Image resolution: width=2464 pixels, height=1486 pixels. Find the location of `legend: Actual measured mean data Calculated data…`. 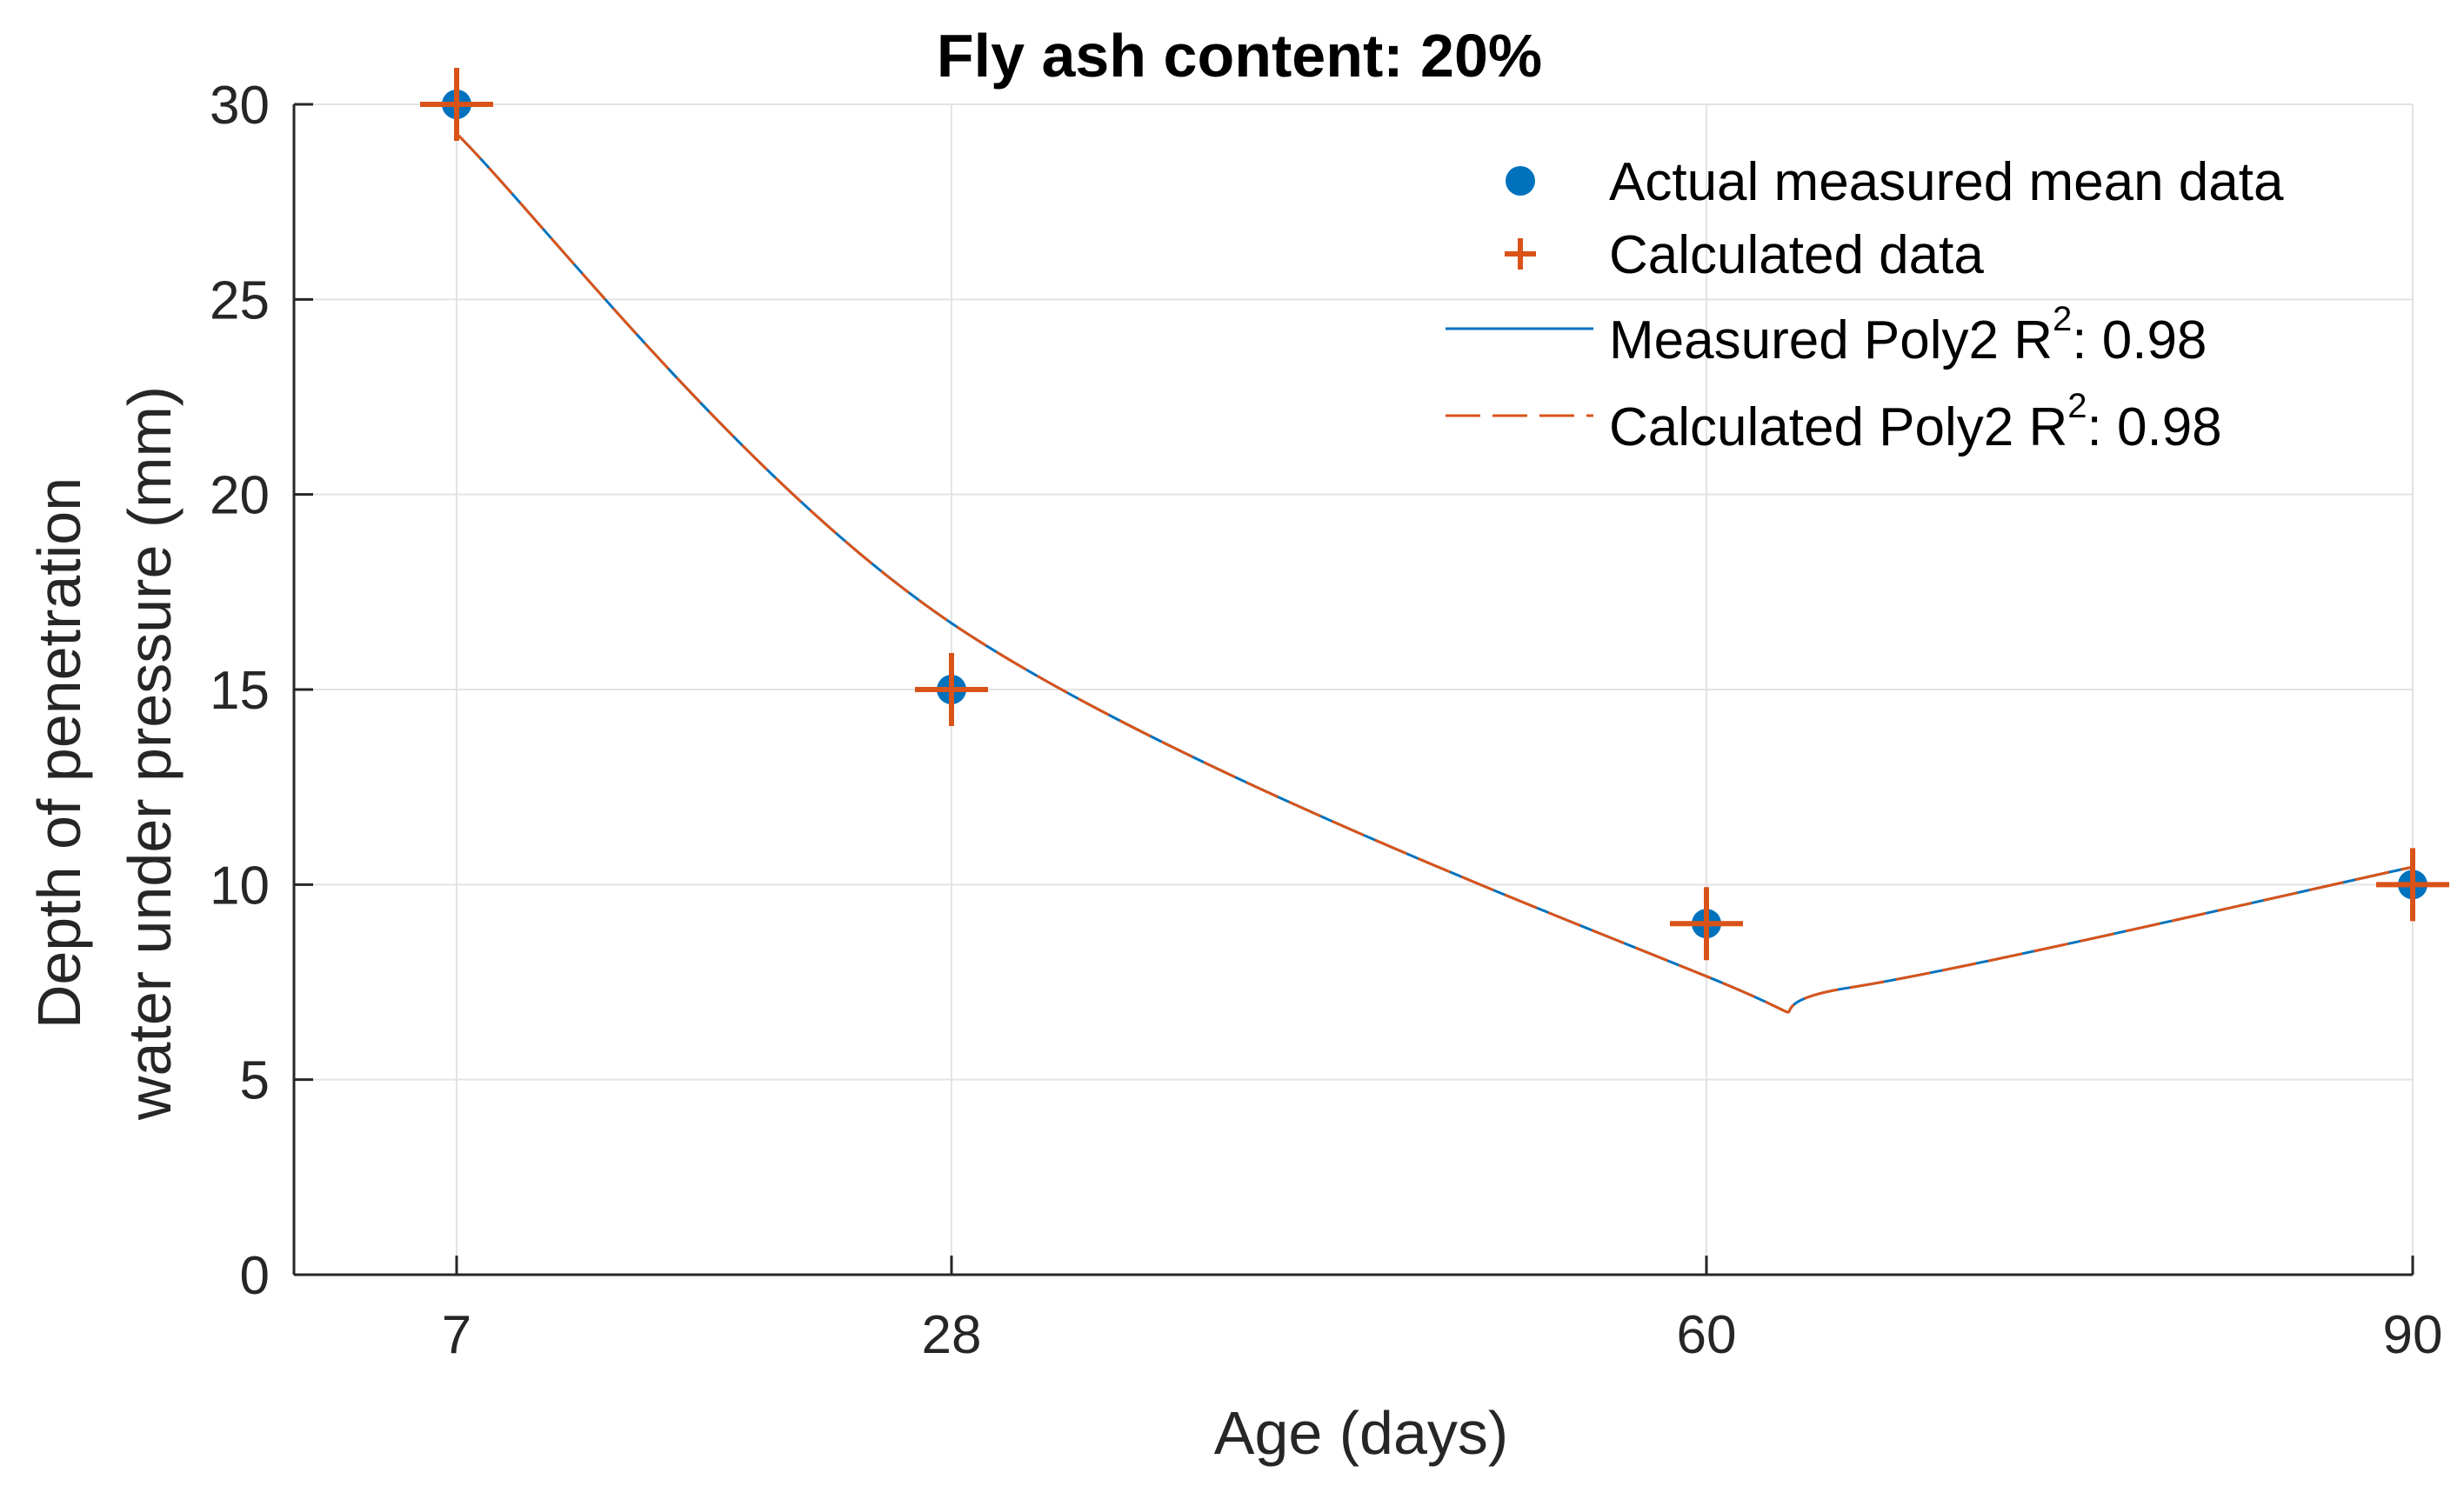

legend: Actual measured mean data Calculated data… is located at coordinates (1865, 304).